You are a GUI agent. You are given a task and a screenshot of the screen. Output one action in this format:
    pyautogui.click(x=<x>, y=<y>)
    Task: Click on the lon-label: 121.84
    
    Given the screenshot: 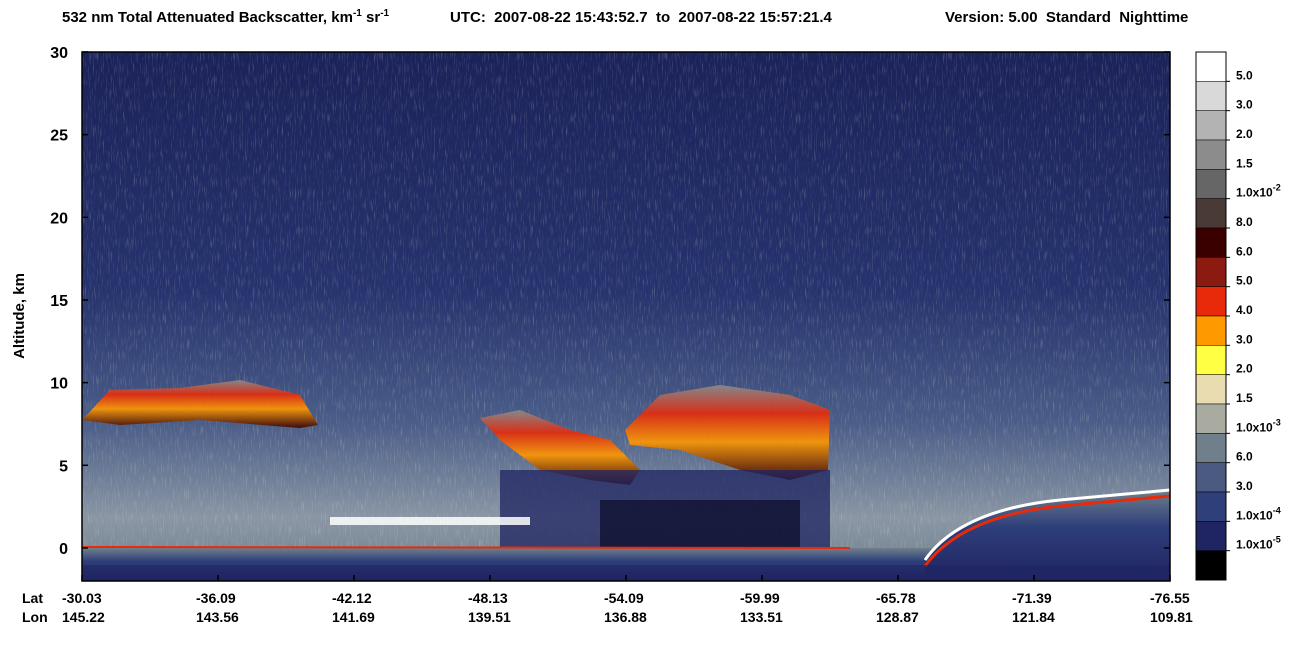 What is the action you would take?
    pyautogui.click(x=1033, y=617)
    